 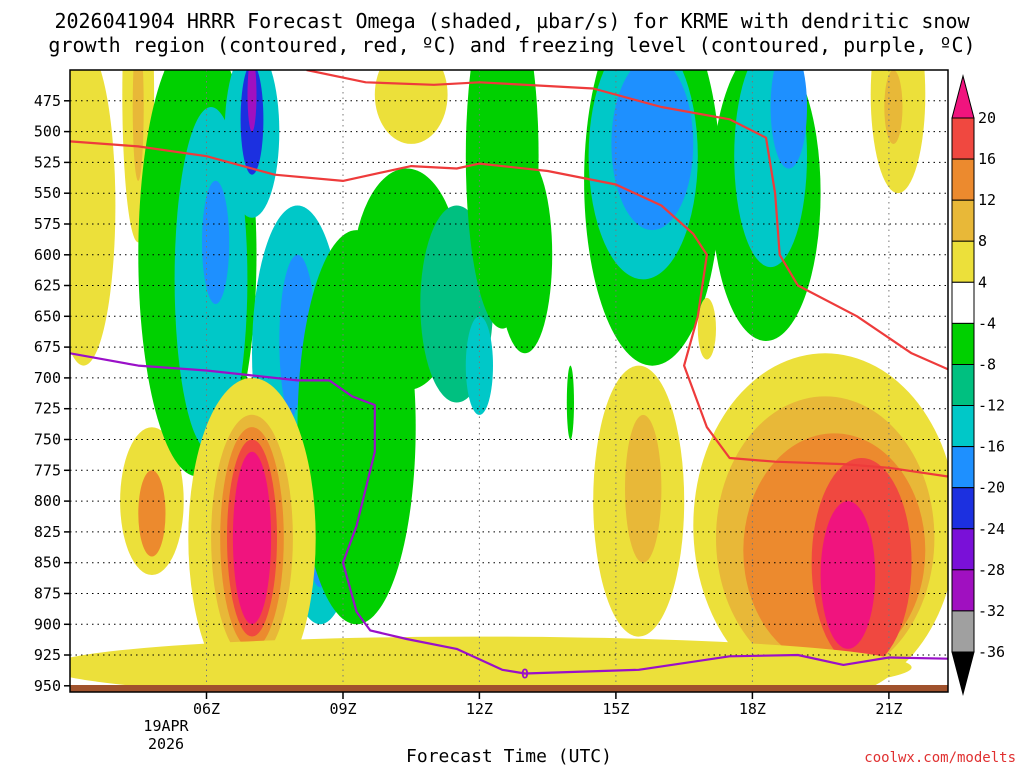 What do you see at coordinates (991, 652) in the screenshot?
I see `colorbar-label-13: -36` at bounding box center [991, 652].